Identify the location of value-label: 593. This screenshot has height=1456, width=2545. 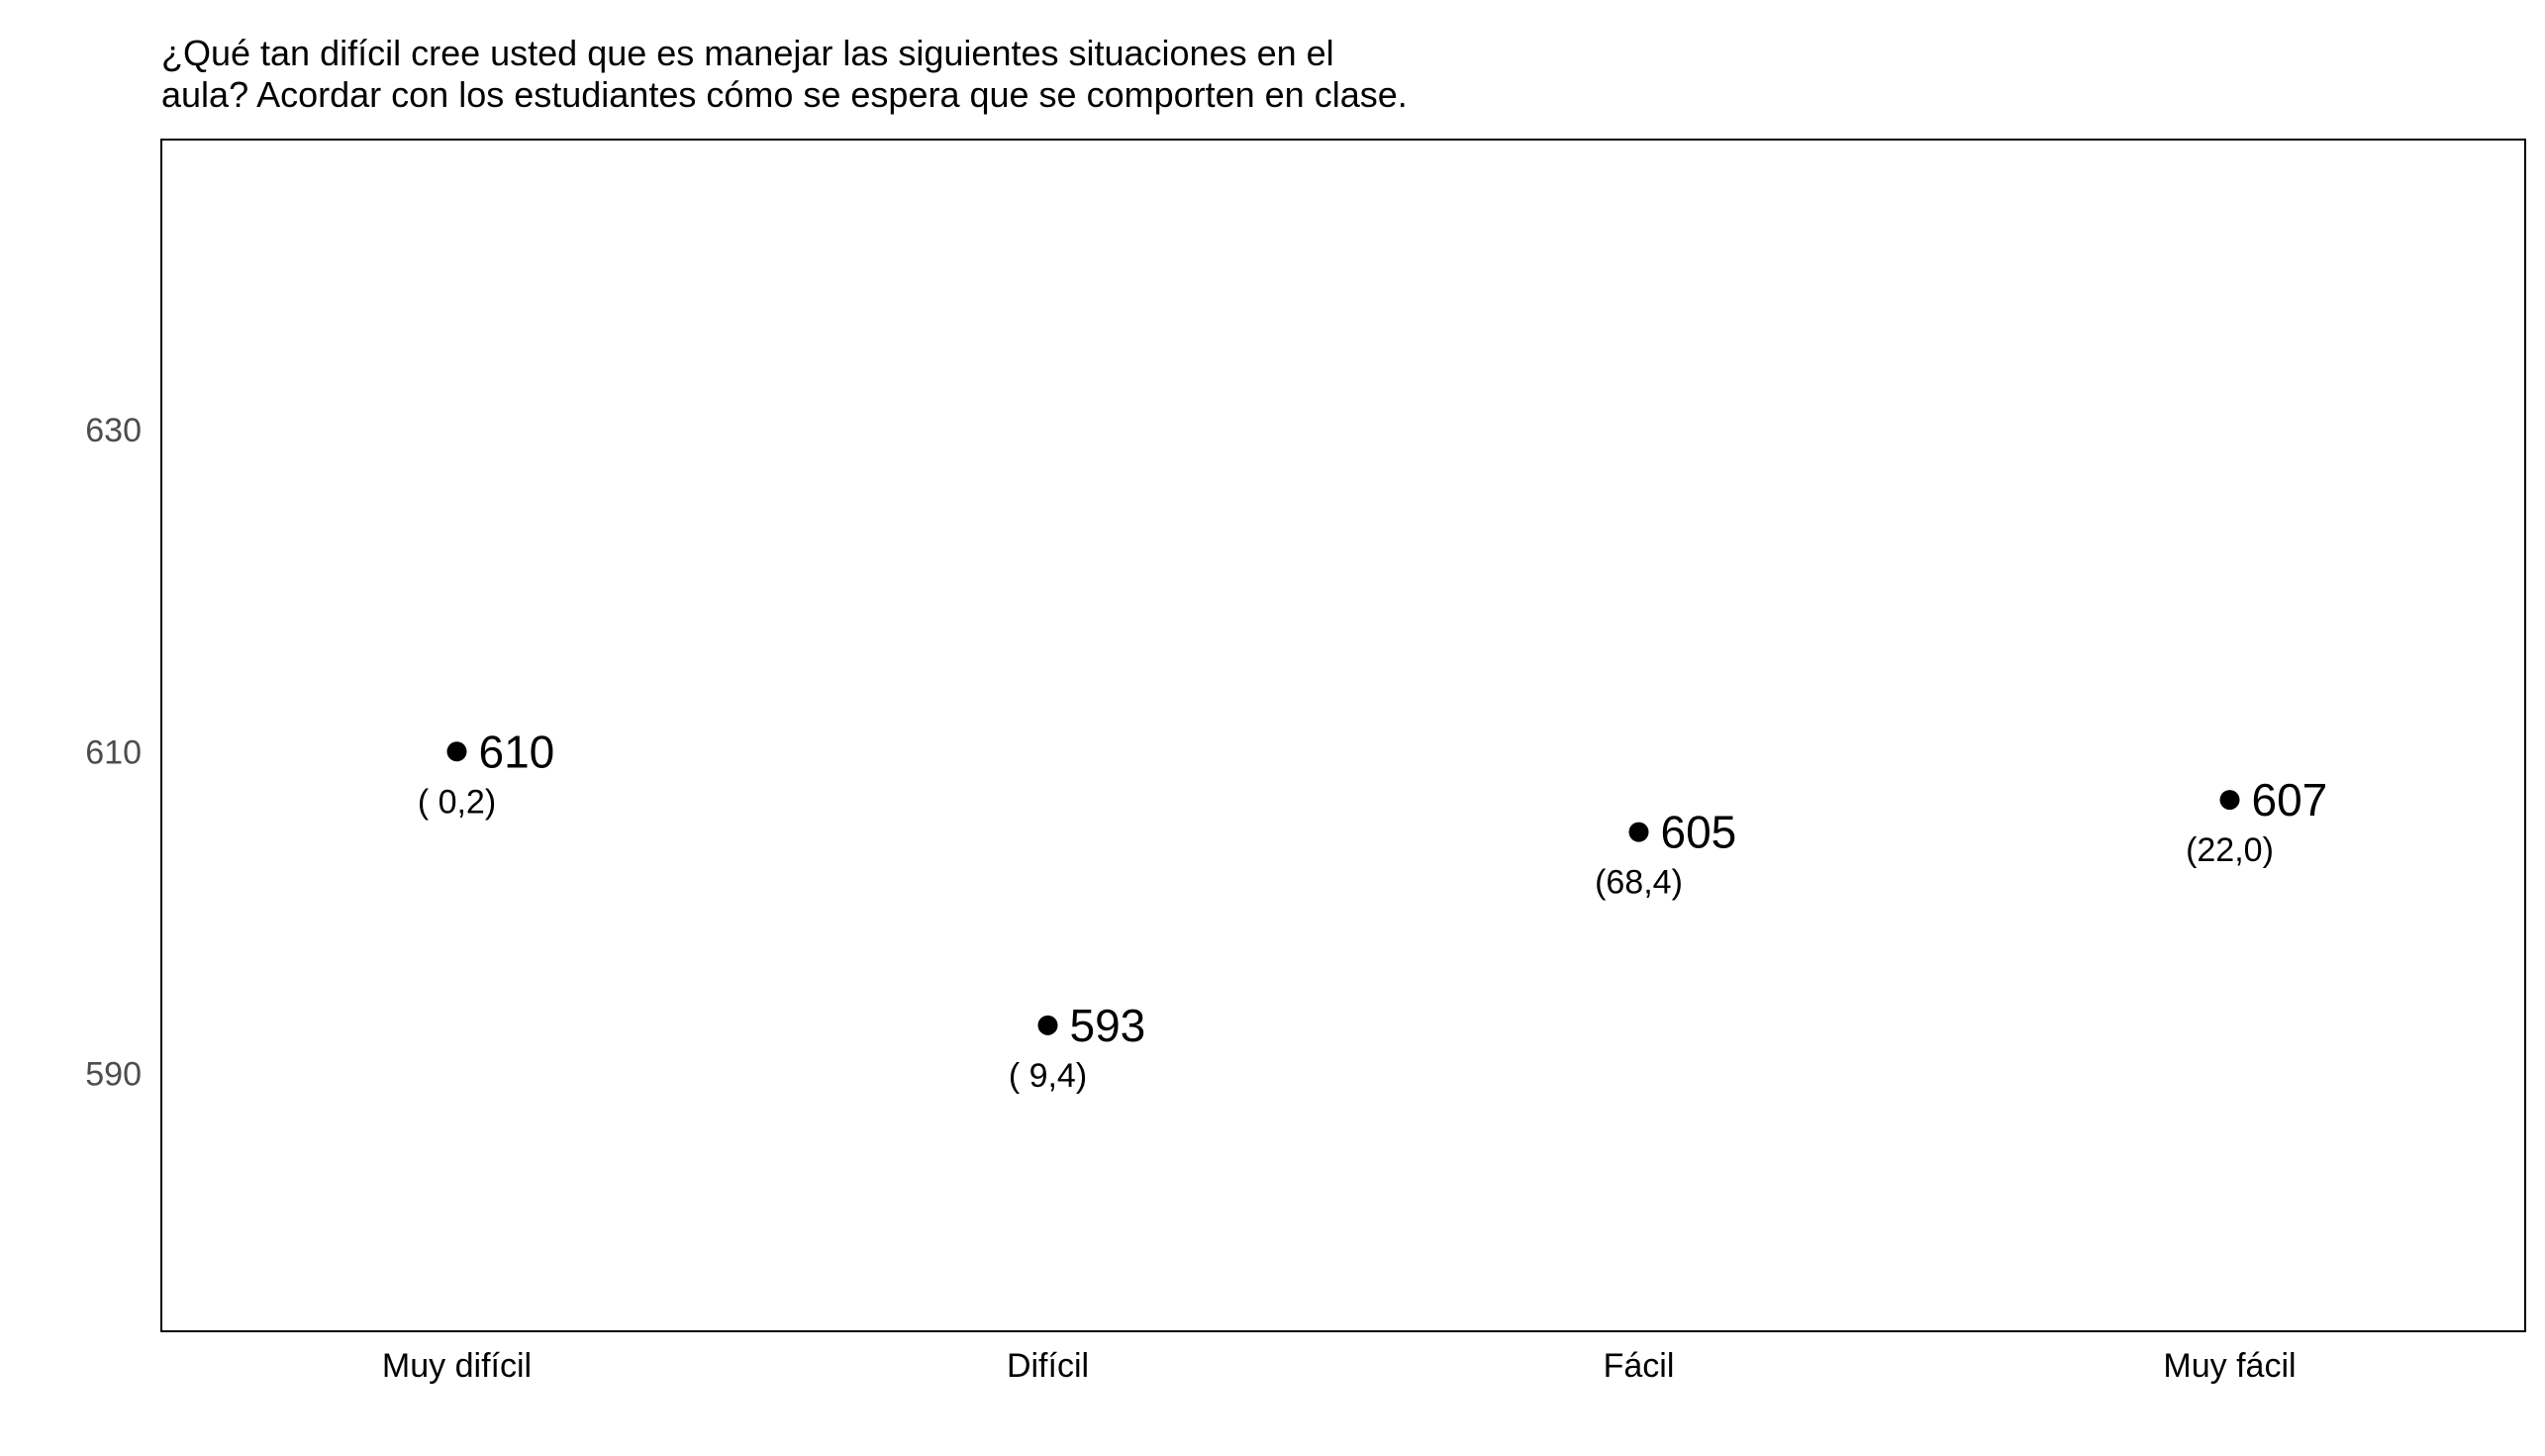
(1108, 1025).